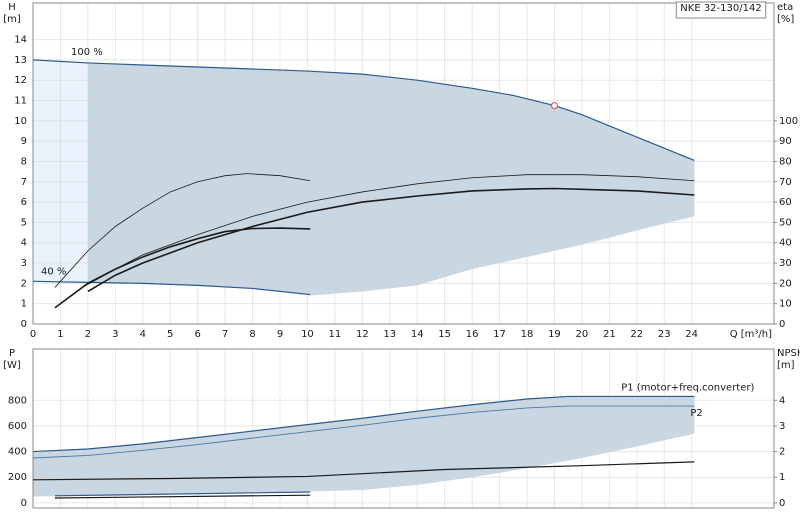  I want to click on x-tick-label: 14, so click(417, 334).